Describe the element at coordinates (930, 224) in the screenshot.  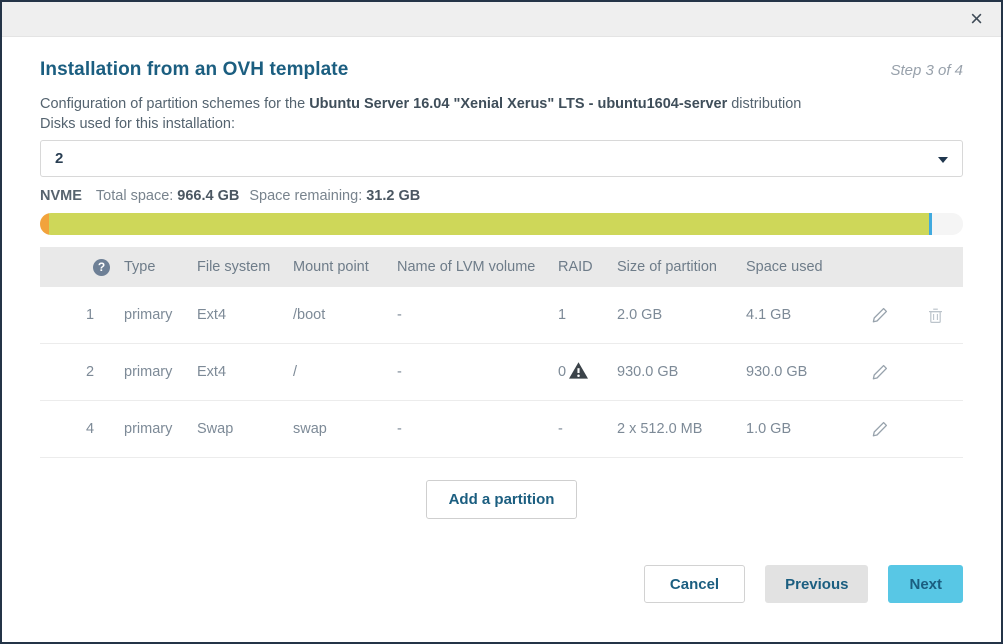
I see `usage-segment-swap` at that location.